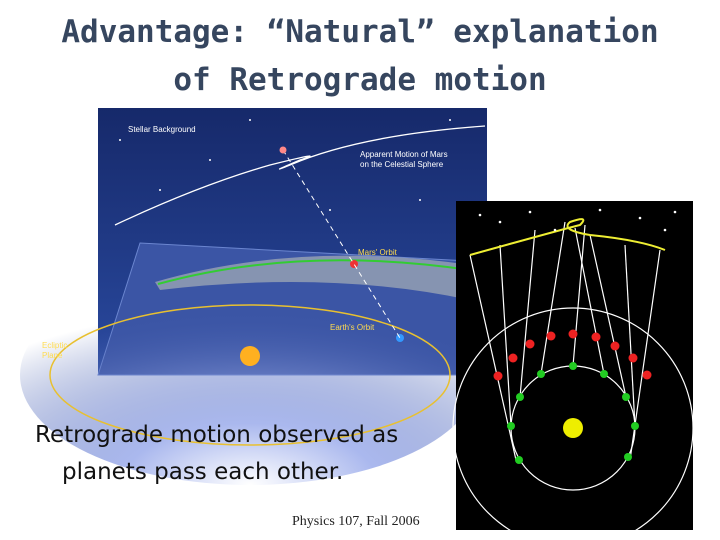  What do you see at coordinates (52, 355) in the screenshot?
I see `figure-label: Plane` at bounding box center [52, 355].